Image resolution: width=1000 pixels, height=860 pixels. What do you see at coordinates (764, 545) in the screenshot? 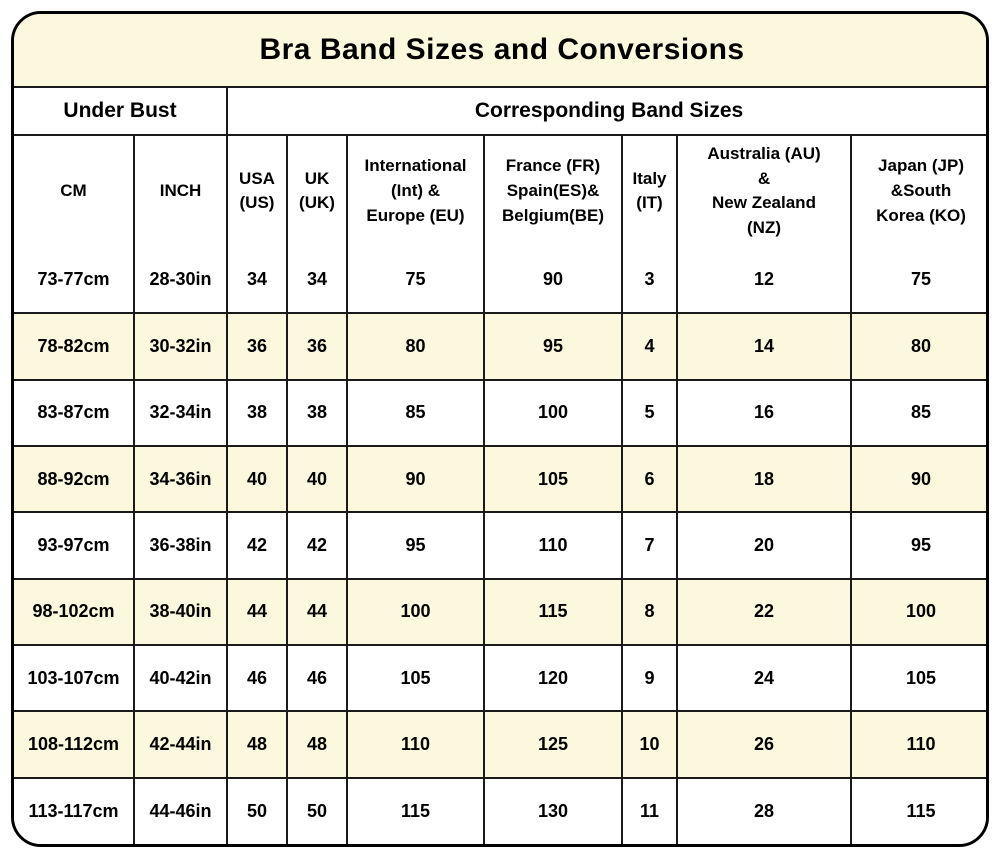
I see `cell-au-nz: 20` at bounding box center [764, 545].